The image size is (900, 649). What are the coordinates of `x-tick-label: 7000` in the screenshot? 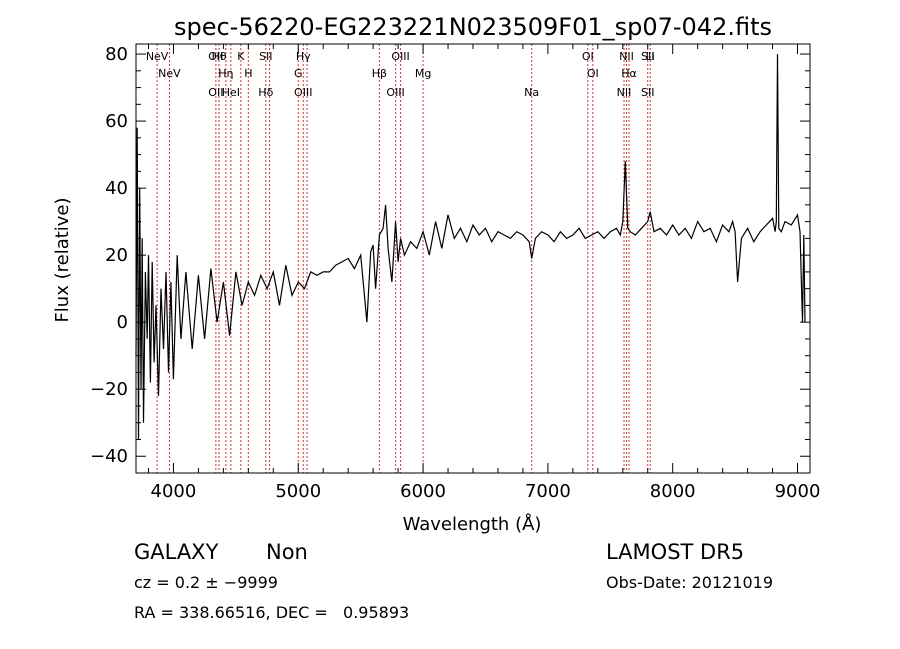 It's located at (548, 491).